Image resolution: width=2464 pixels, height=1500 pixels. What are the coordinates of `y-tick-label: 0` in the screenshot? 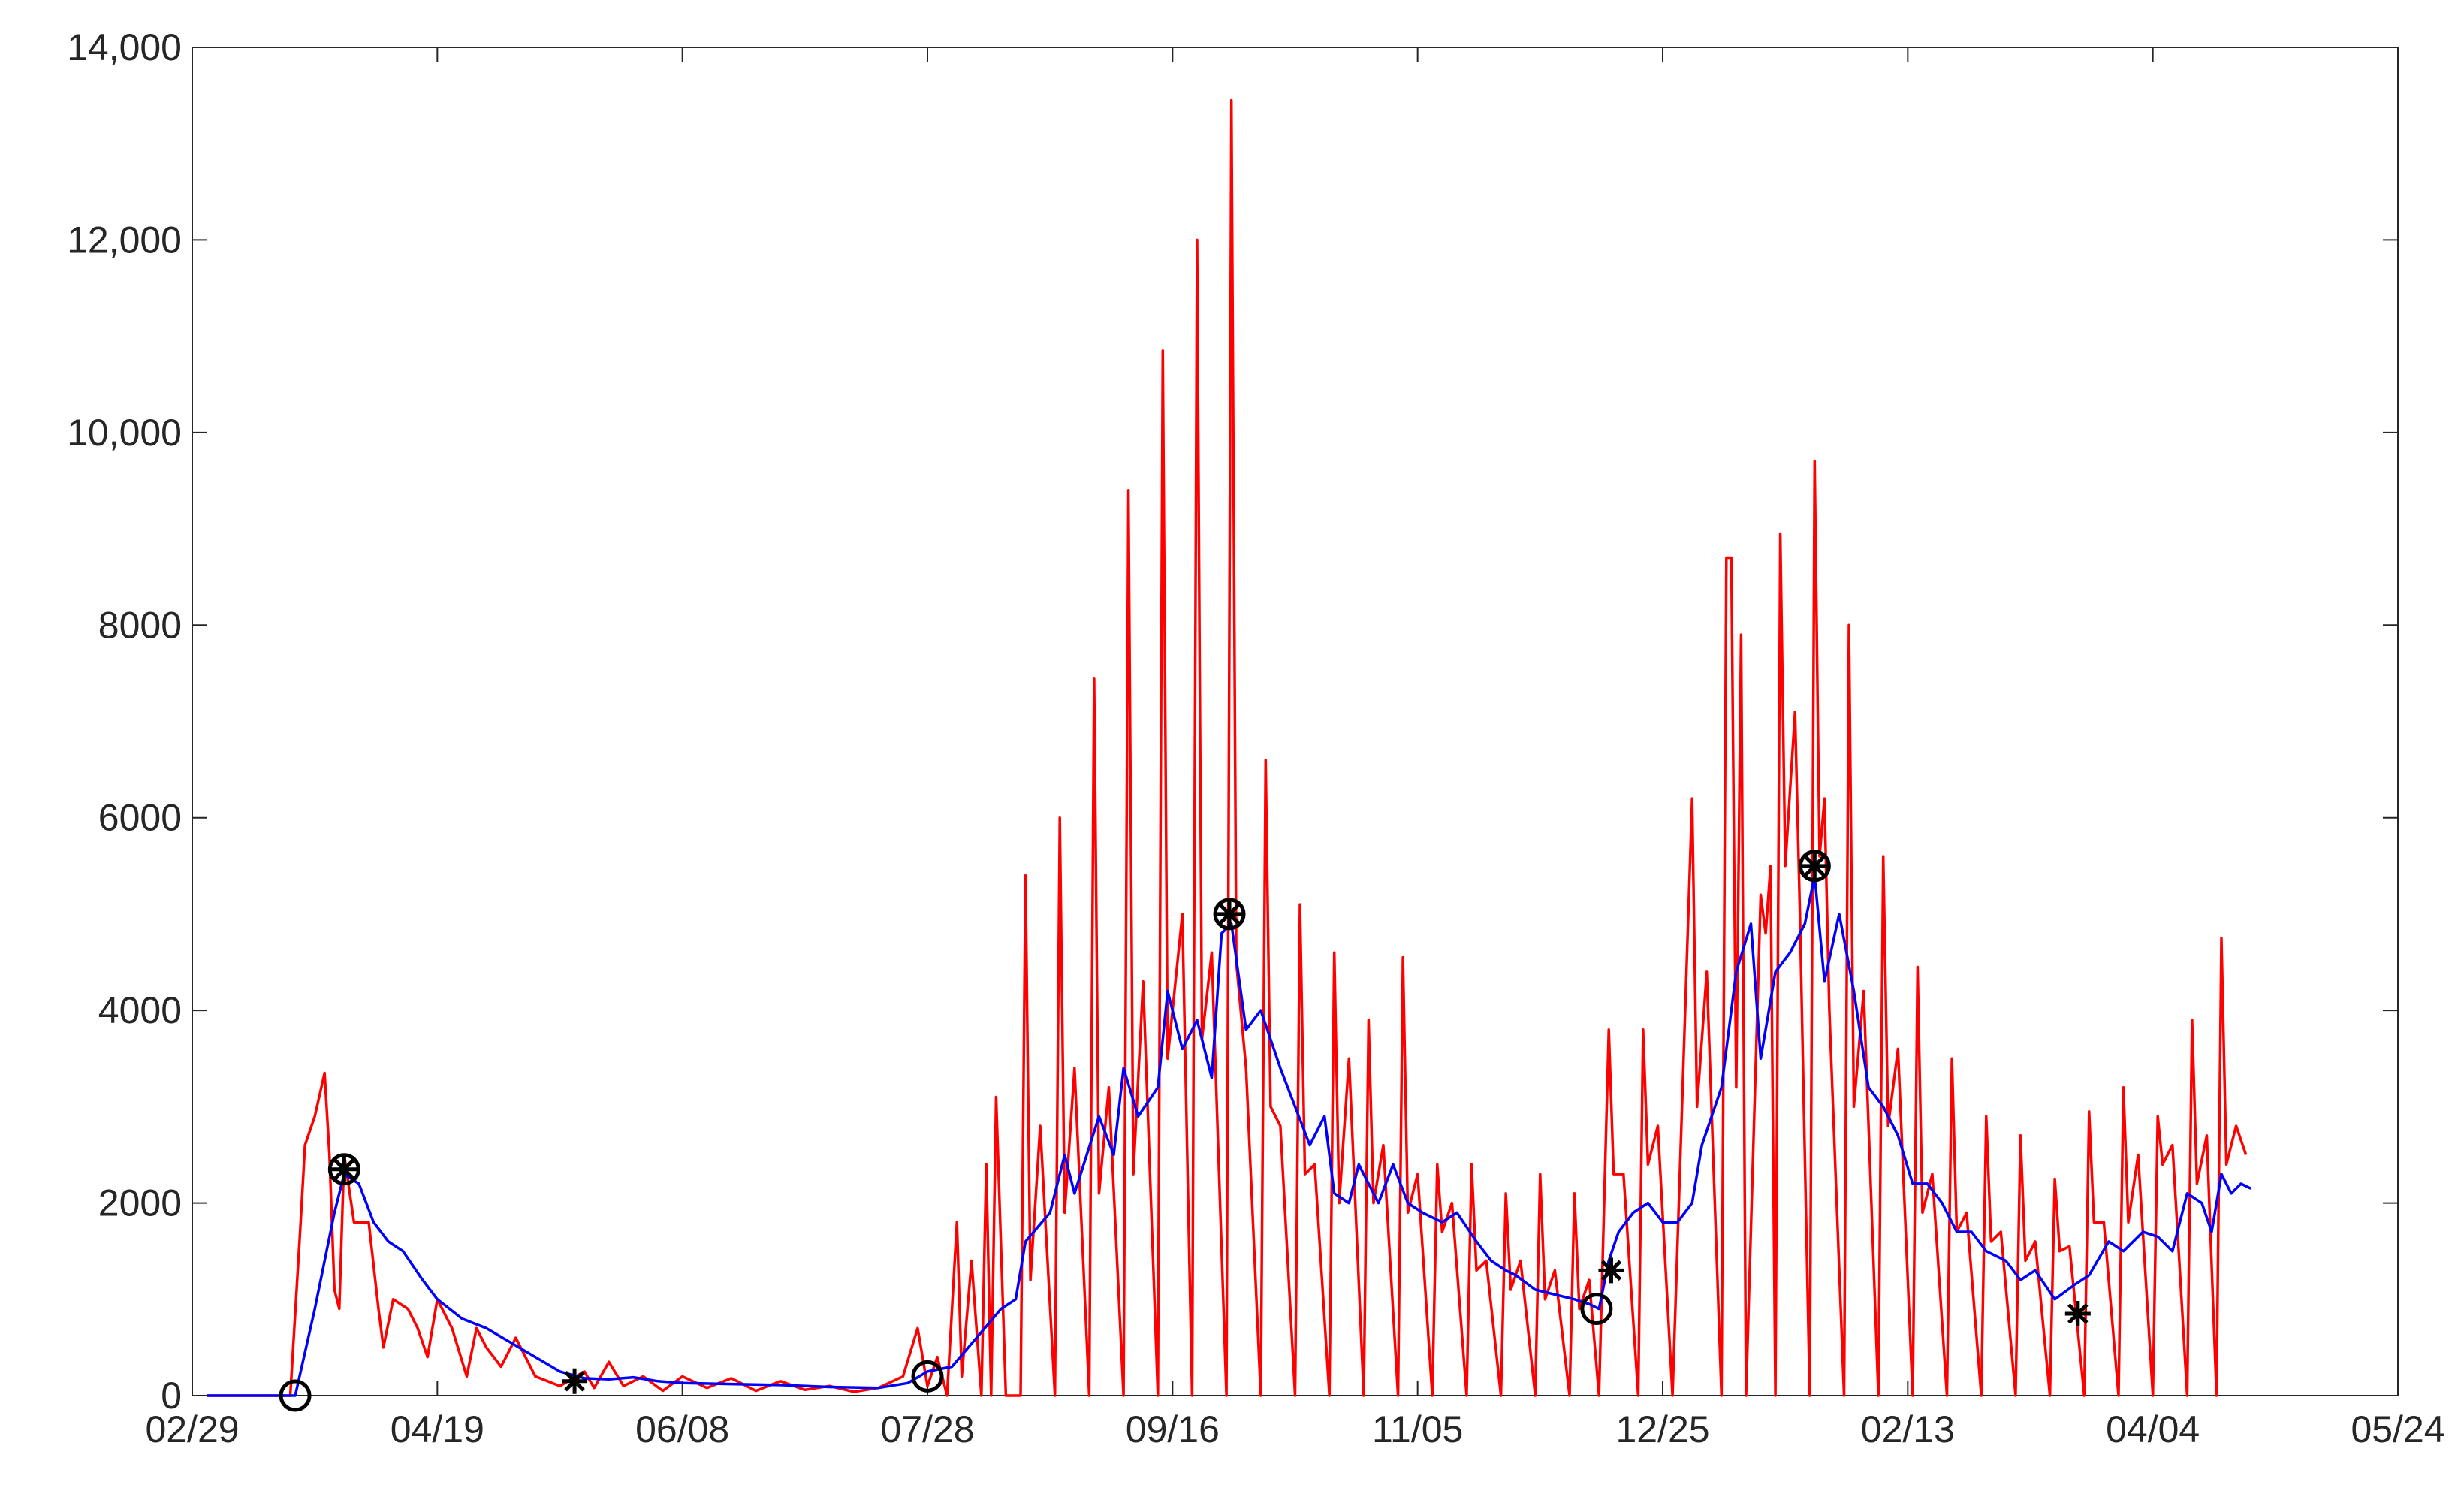 It's located at (171, 1396).